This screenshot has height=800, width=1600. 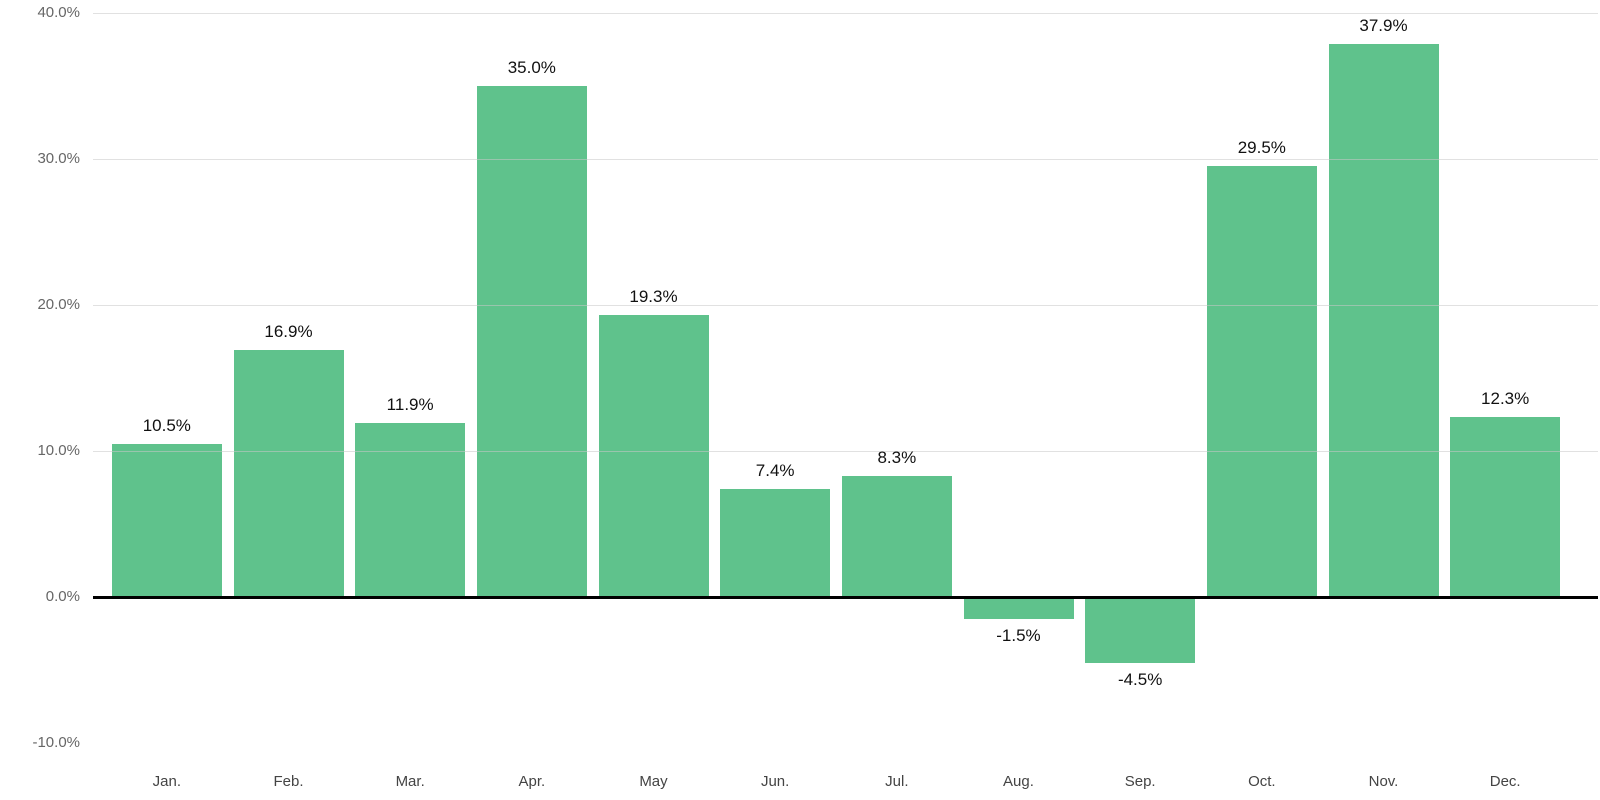 What do you see at coordinates (1018, 635) in the screenshot?
I see `bar-value-label-aug: -1.5%` at bounding box center [1018, 635].